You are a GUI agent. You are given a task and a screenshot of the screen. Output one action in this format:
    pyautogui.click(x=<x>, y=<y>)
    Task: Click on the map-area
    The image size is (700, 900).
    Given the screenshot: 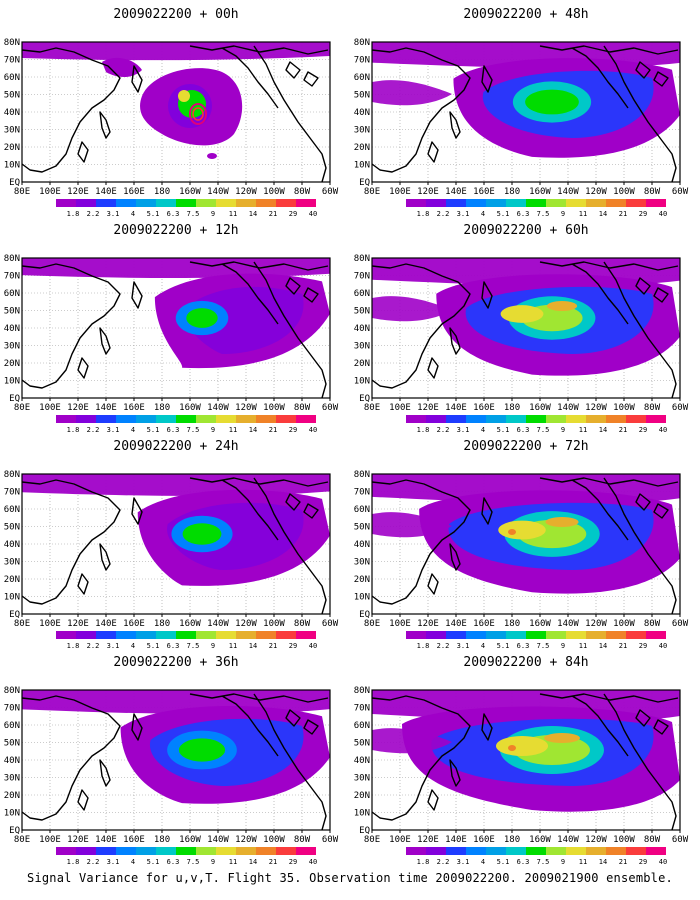 What is the action you would take?
    pyautogui.click(x=526, y=544)
    